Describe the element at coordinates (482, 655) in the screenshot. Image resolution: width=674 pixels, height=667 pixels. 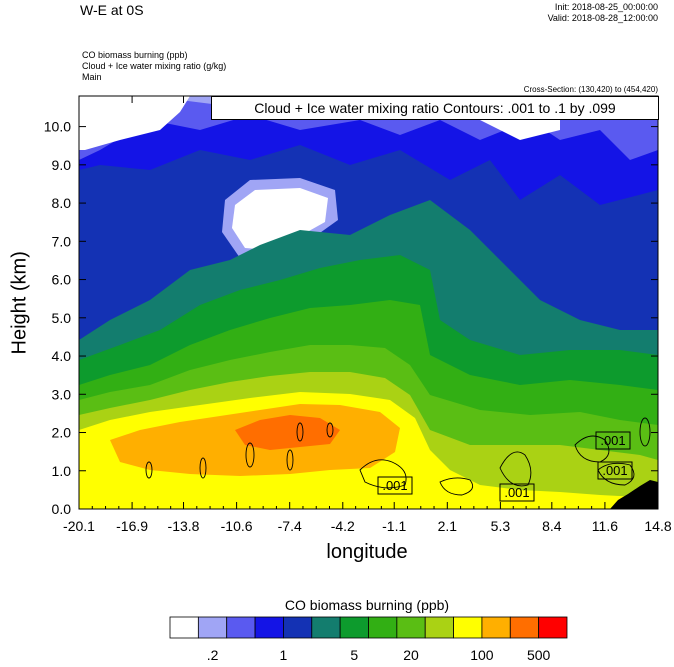
I see `colorbar-label: 100` at that location.